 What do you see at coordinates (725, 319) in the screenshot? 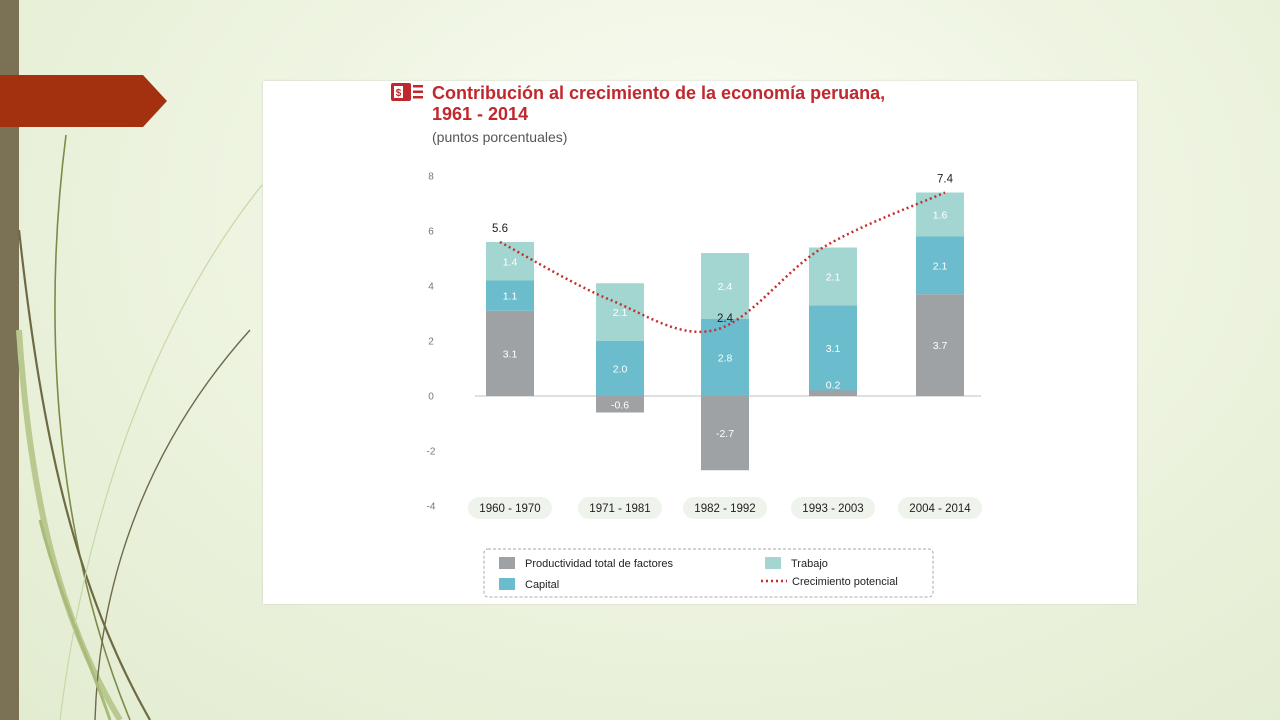
I see `line-value-label: 2.4` at bounding box center [725, 319].